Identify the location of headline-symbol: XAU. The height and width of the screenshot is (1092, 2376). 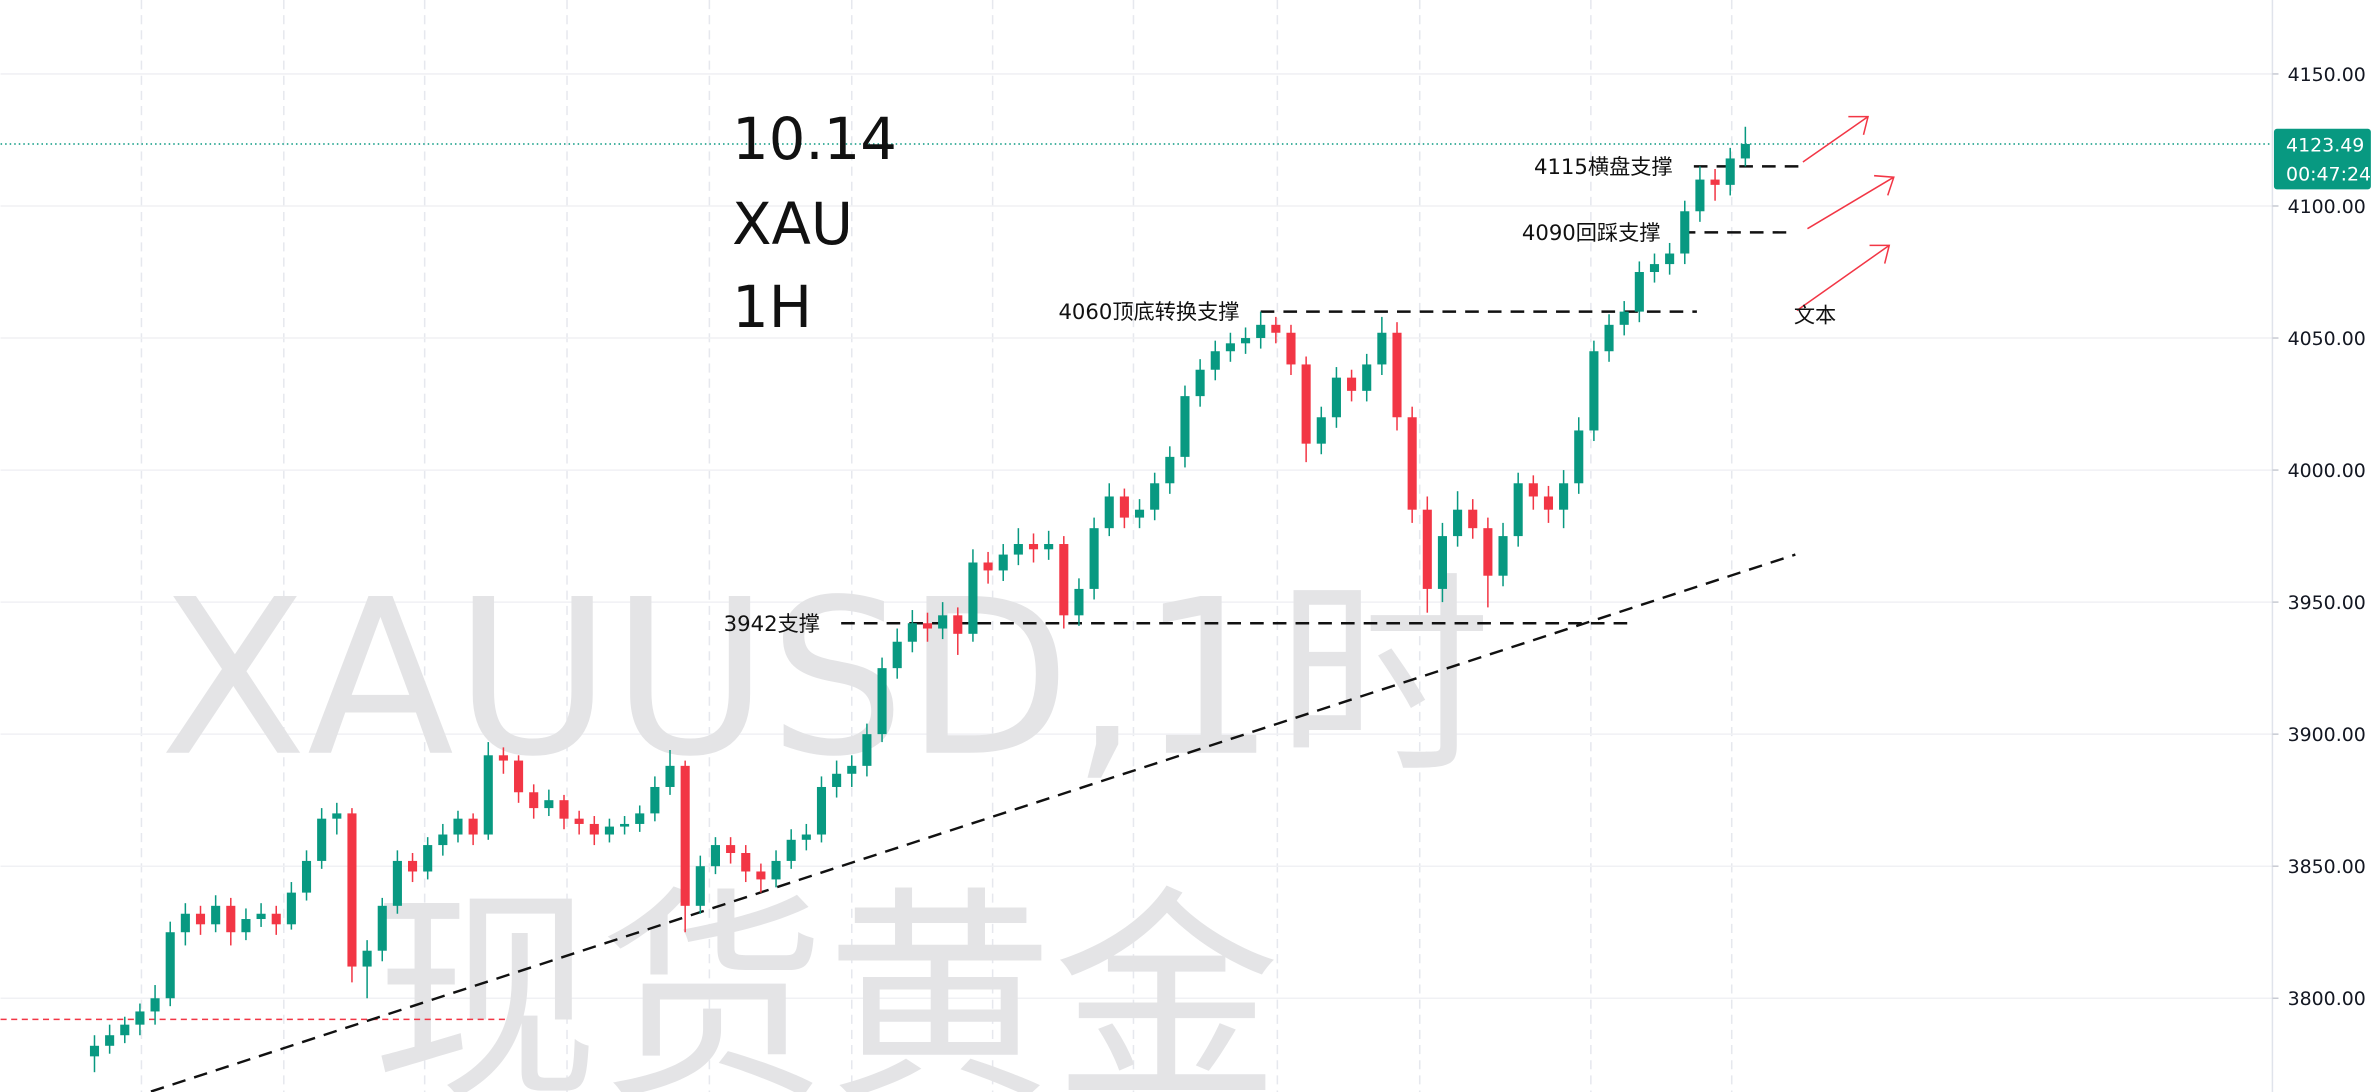
(792, 224).